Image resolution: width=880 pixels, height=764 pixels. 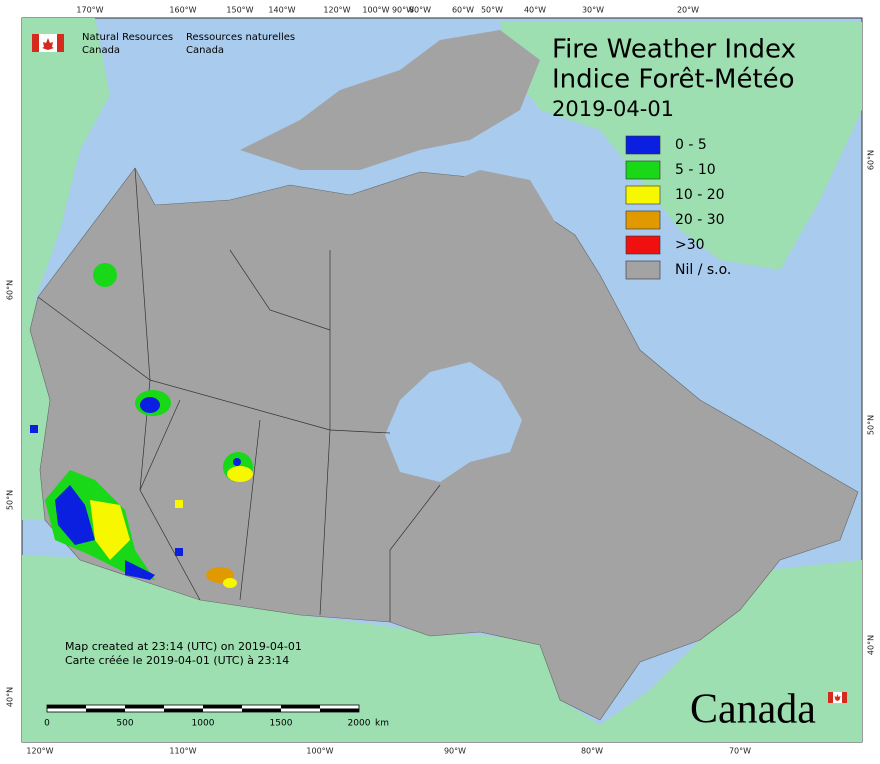 What do you see at coordinates (678, 207) in the screenshot?
I see `legend: 0 - 5 5 - 10 10 - 20 20 - 30 >30 Nil / s.o.` at bounding box center [678, 207].